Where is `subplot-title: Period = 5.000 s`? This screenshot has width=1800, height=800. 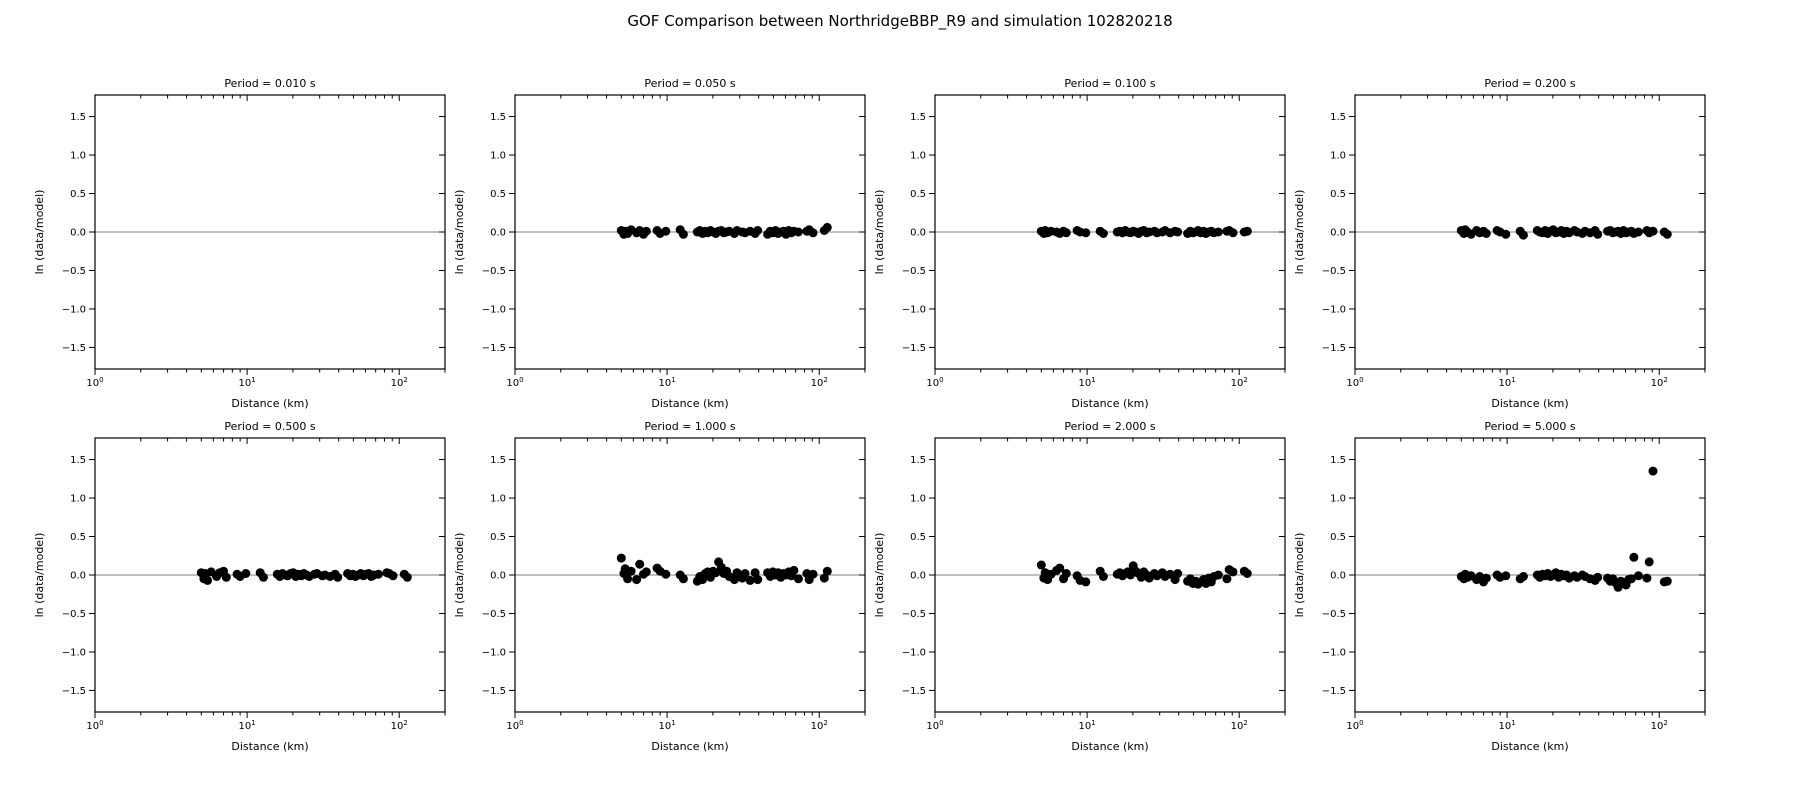
subplot-title: Period = 5.000 s is located at coordinates (1529, 426).